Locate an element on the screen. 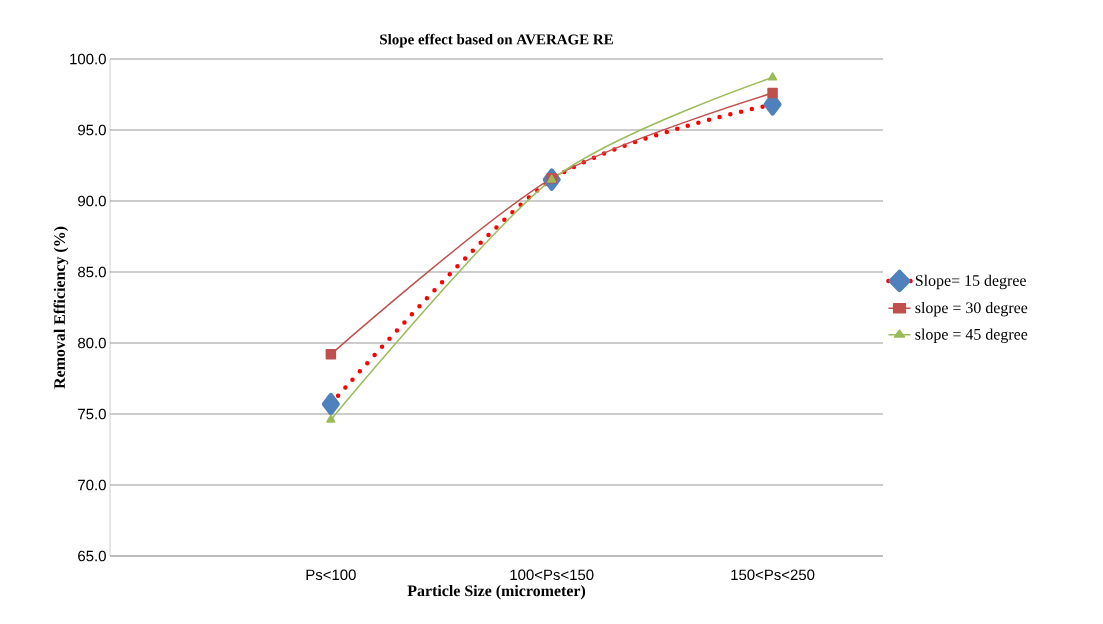  legend-label: Slope= 15 degree is located at coordinates (970, 282).